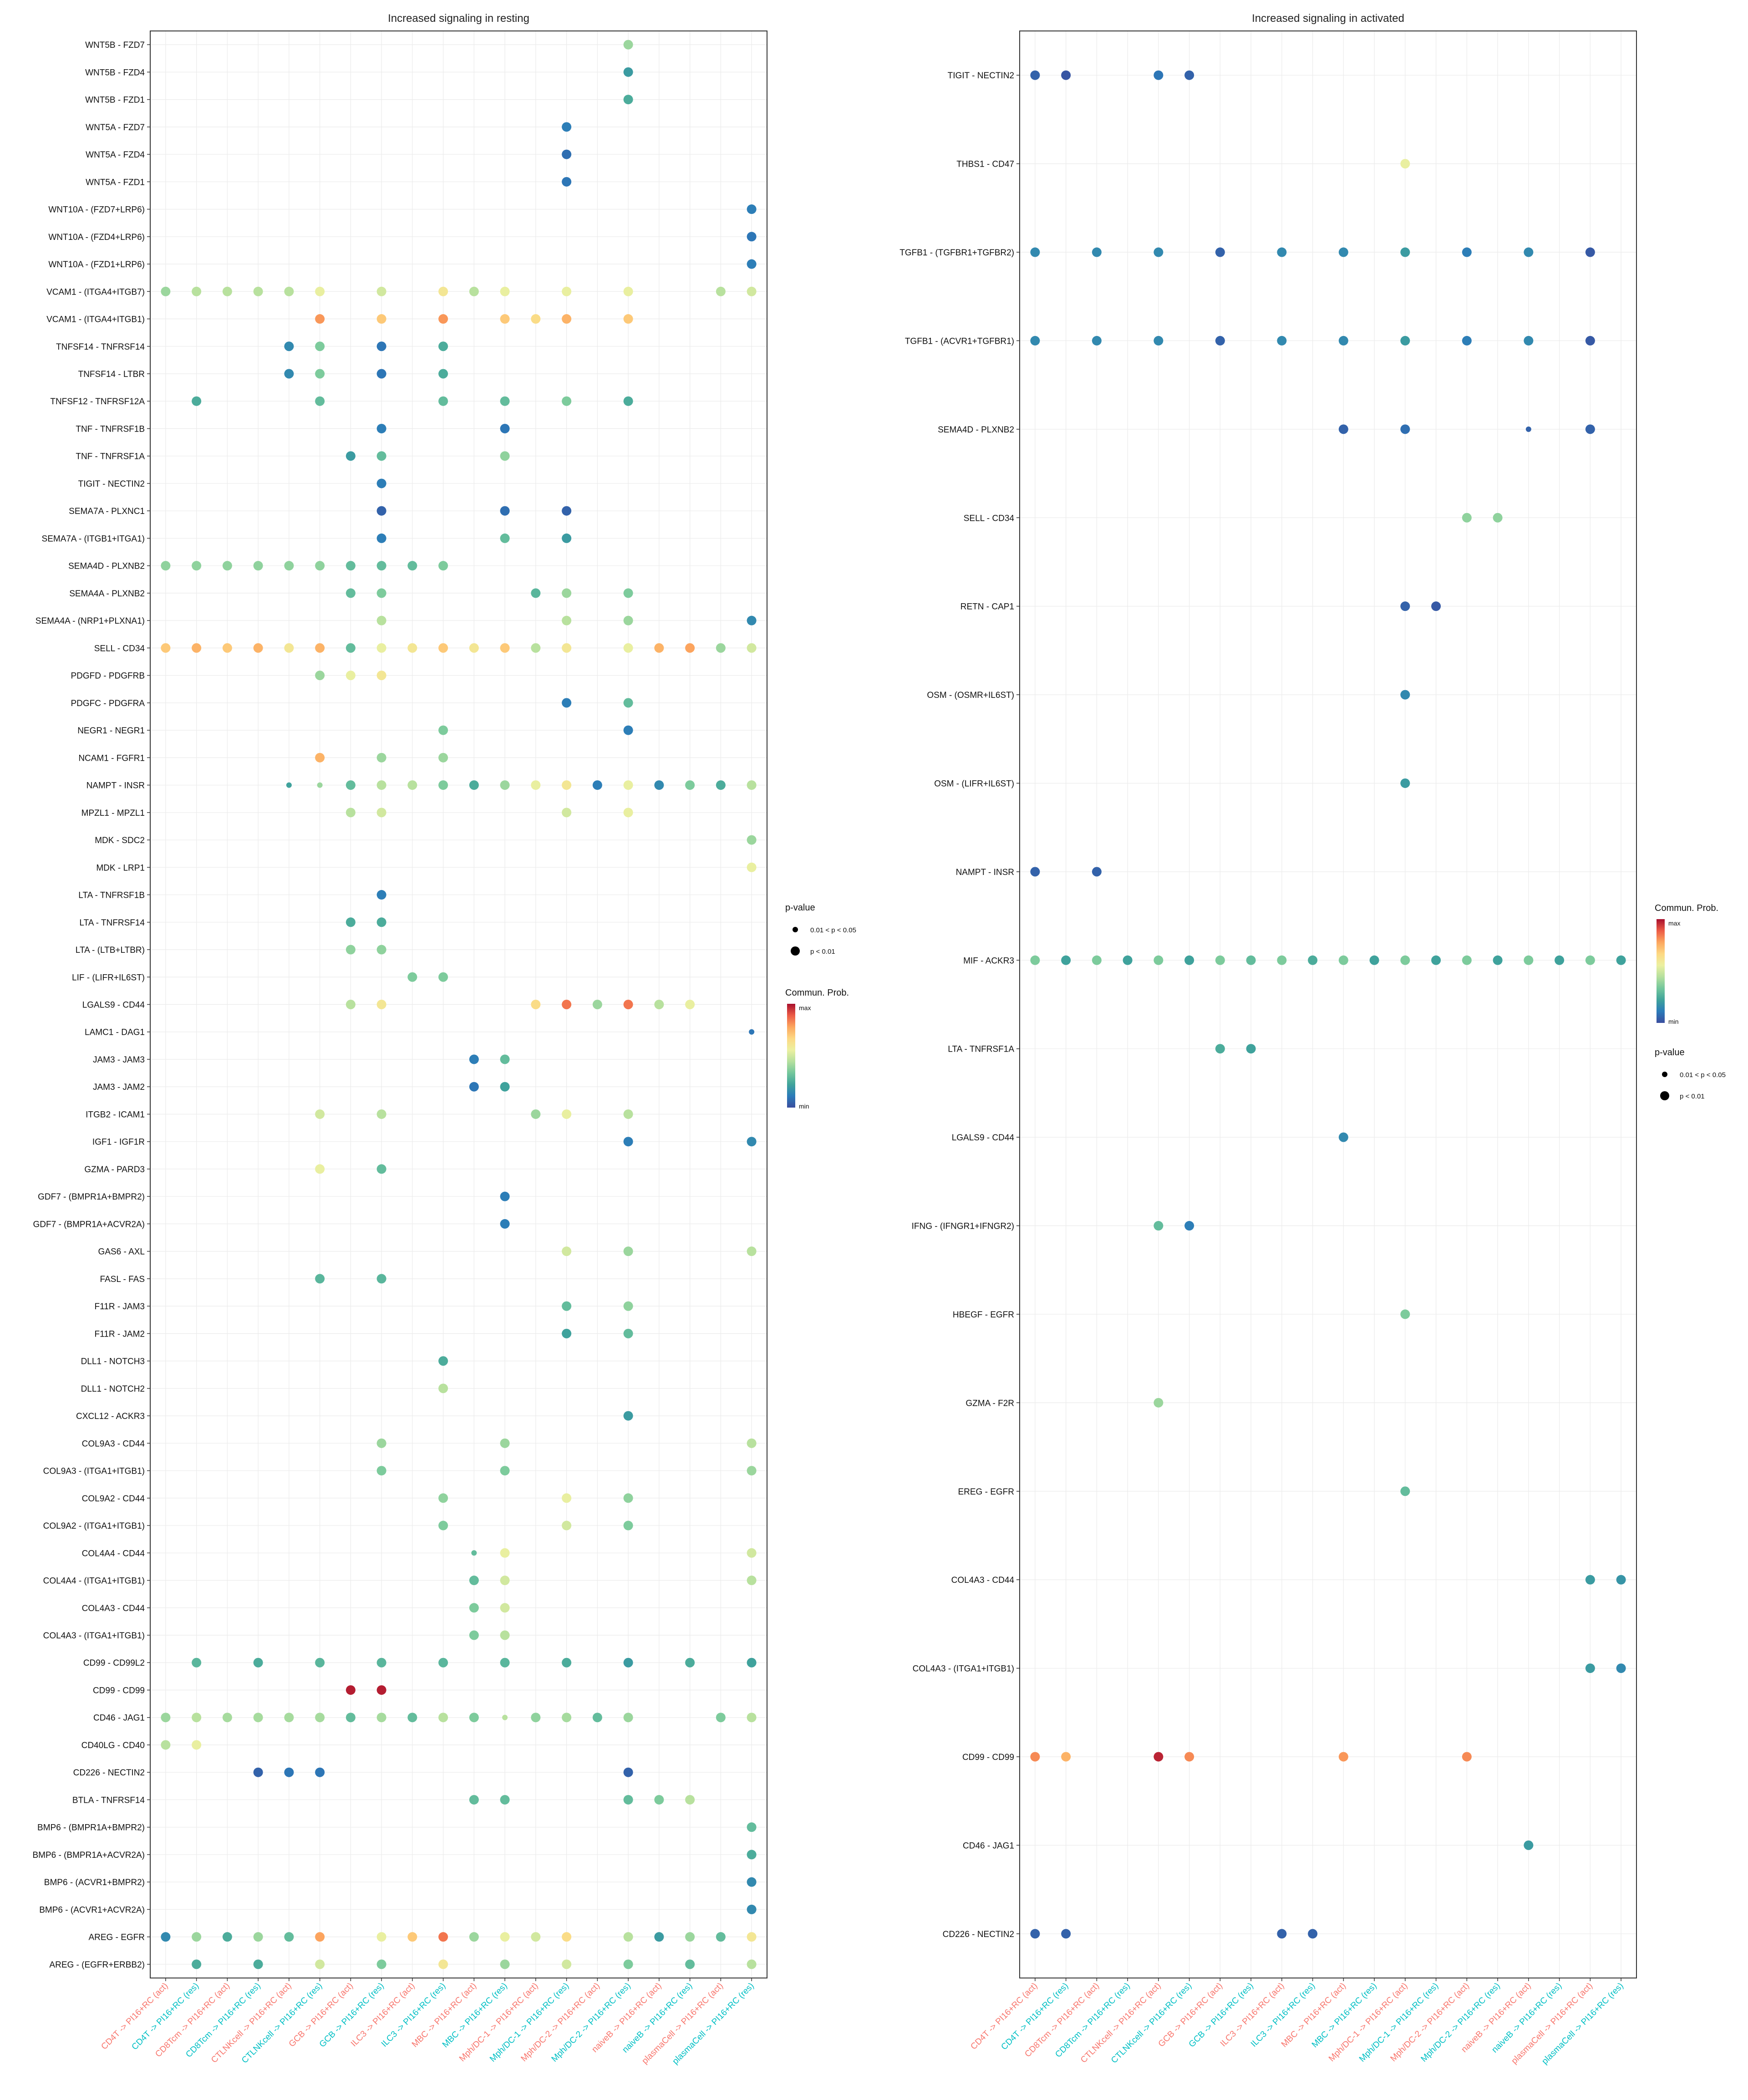 The width and height of the screenshot is (1748, 2100). What do you see at coordinates (1686, 964) in the screenshot?
I see `legend-commun-prob: Commun. Prob. max min` at bounding box center [1686, 964].